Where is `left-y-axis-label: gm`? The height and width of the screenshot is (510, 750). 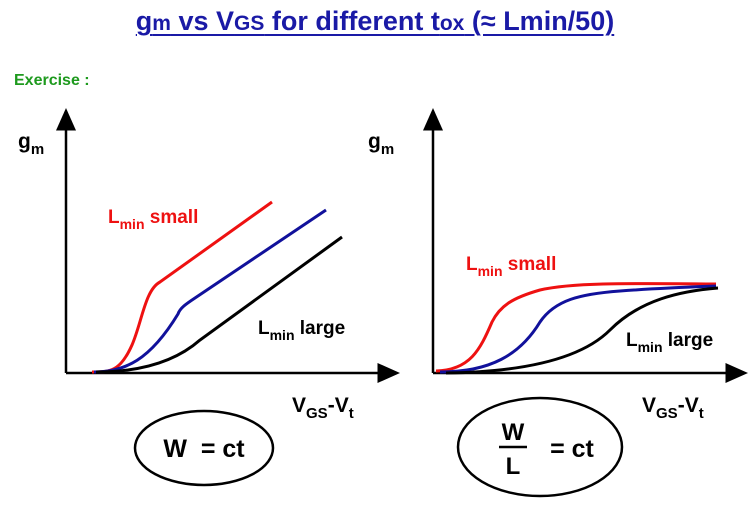 left-y-axis-label: gm is located at coordinates (31, 144).